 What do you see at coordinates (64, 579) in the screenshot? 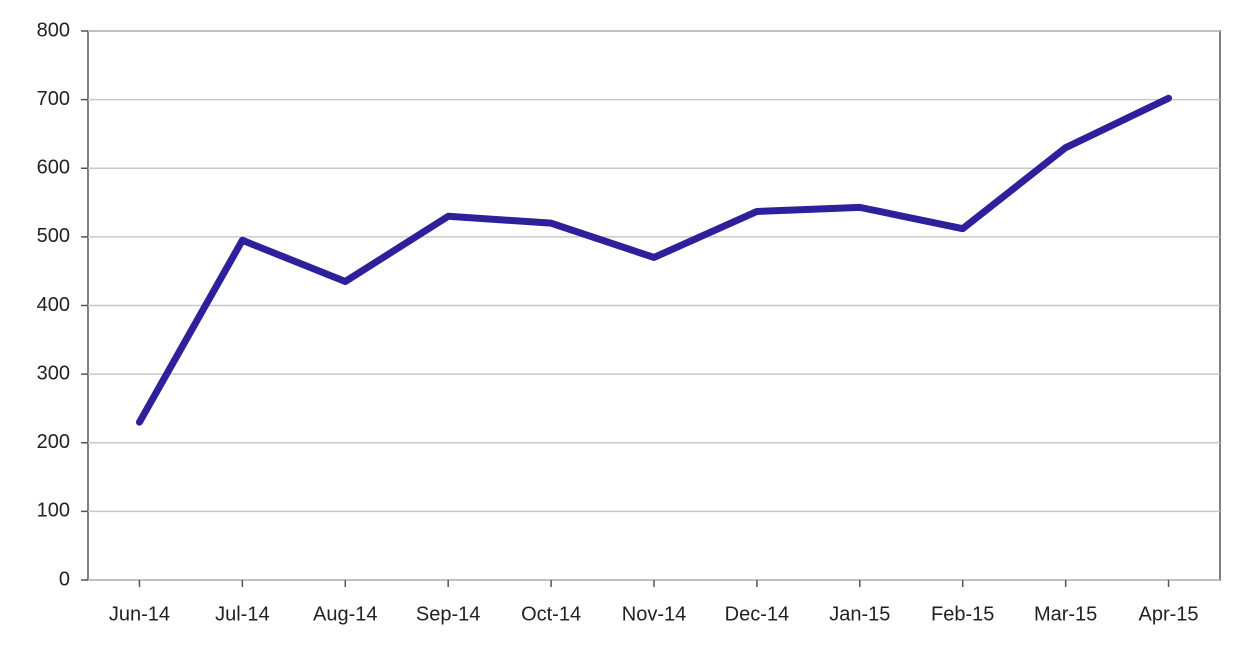
I see `y-tick-label: 0` at bounding box center [64, 579].